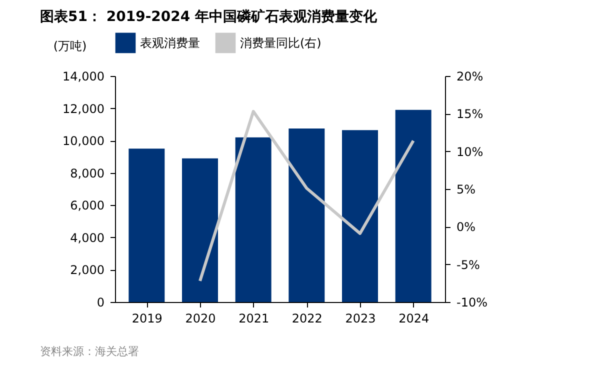 Image resolution: width=616 pixels, height=372 pixels. Describe the element at coordinates (470, 114) in the screenshot. I see `y2-tick-label: 15%` at that location.